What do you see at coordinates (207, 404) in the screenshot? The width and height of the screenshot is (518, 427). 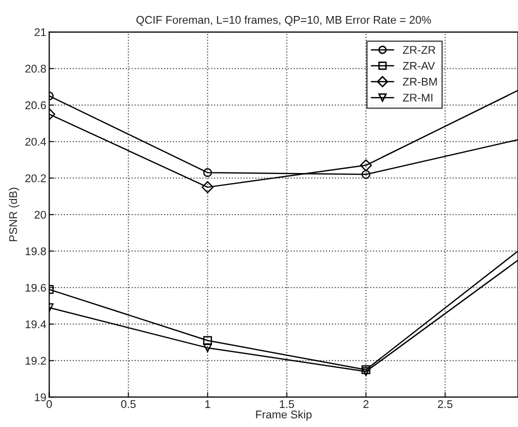 I see `x-tick-label: 1` at bounding box center [207, 404].